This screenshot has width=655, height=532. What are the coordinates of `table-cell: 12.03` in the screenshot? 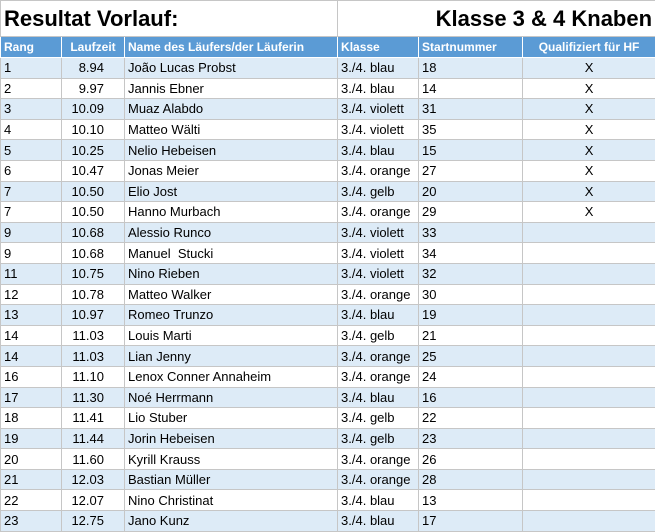 It's located at (93, 479).